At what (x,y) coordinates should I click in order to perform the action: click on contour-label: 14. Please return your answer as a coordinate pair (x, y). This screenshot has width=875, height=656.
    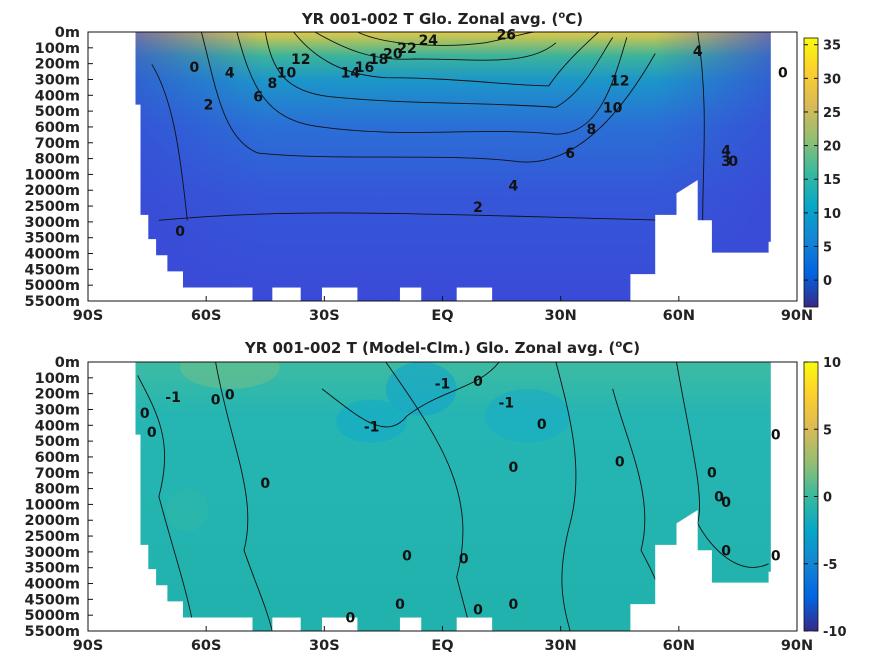
    Looking at the image, I should click on (351, 73).